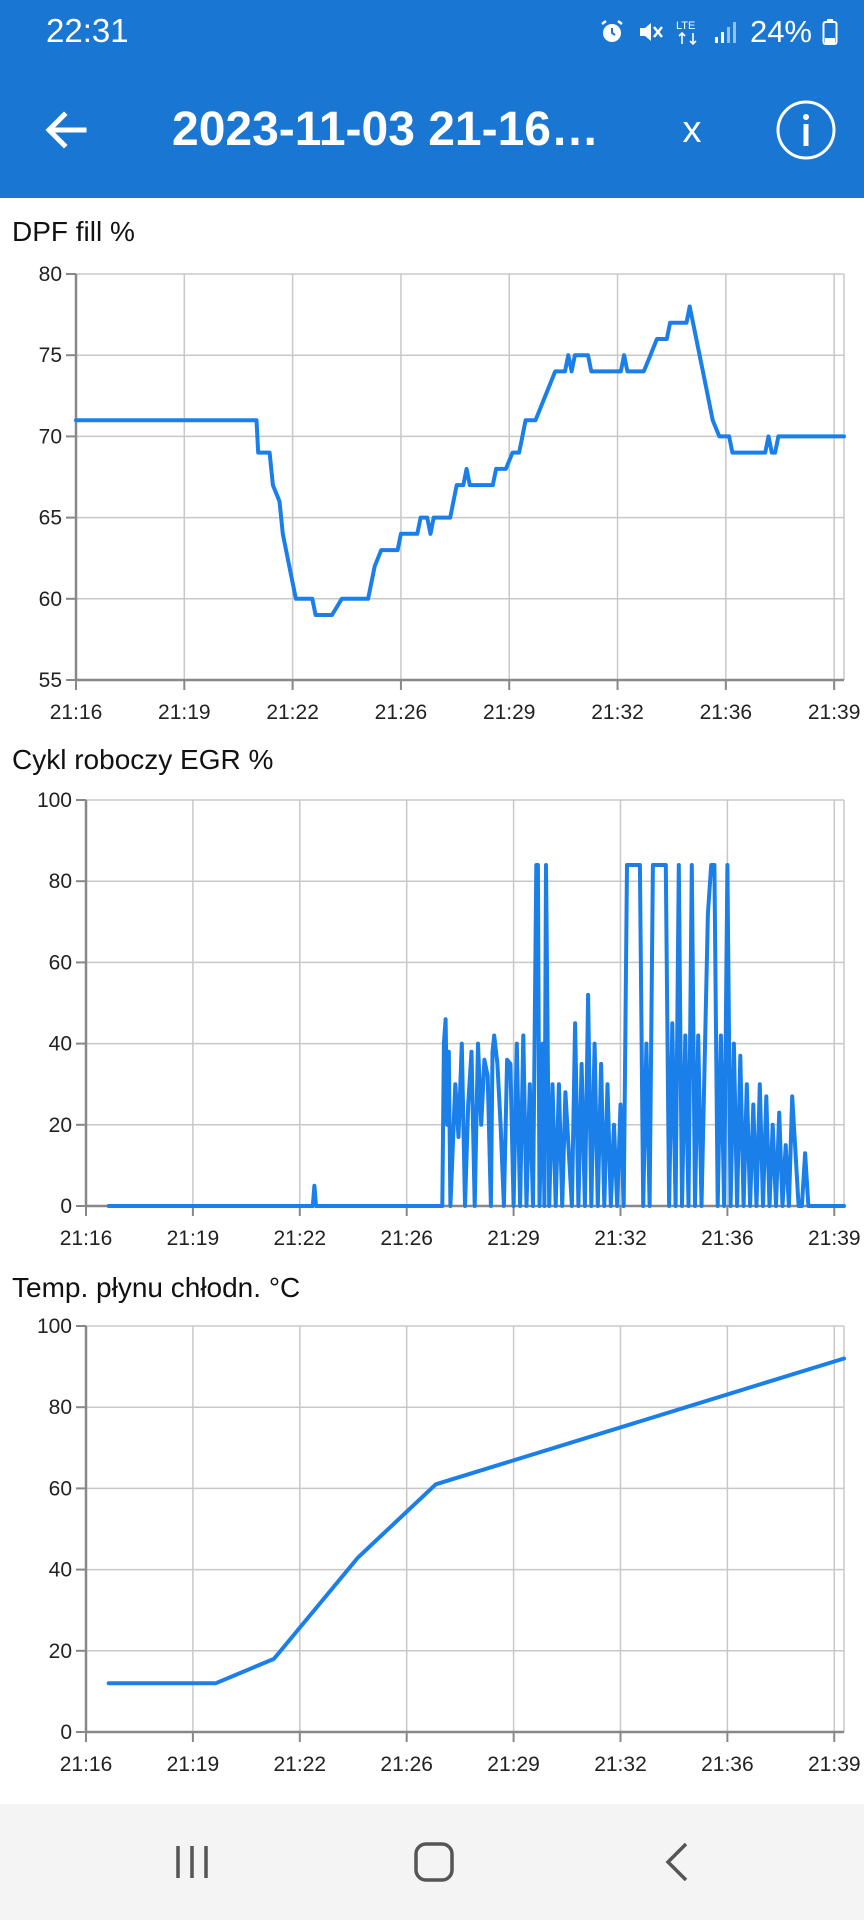  I want to click on chart-title: Cykl roboczy EGR %, so click(143, 759).